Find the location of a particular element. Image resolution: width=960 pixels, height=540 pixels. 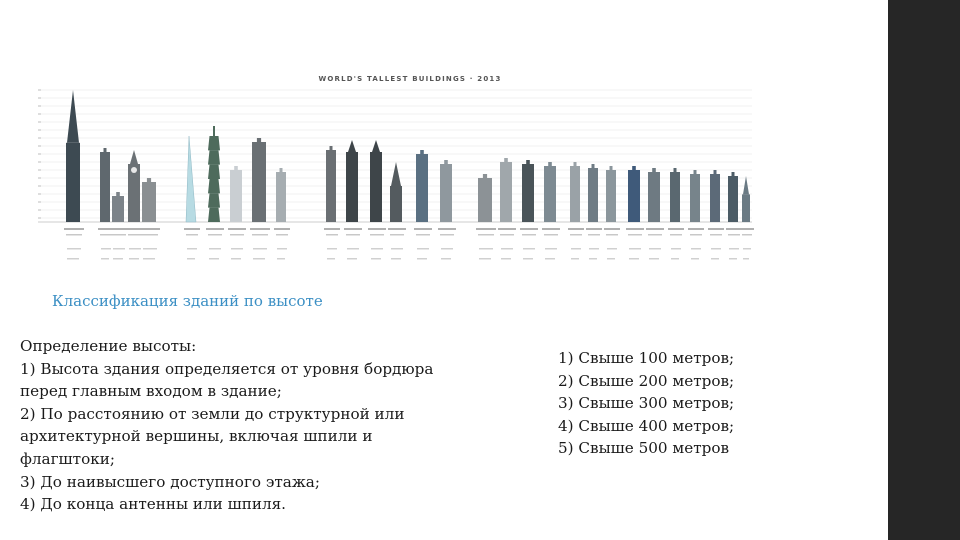

figure-title: WORLD'S TALLEST BUILDINGS · 2013 is located at coordinates (409, 79).